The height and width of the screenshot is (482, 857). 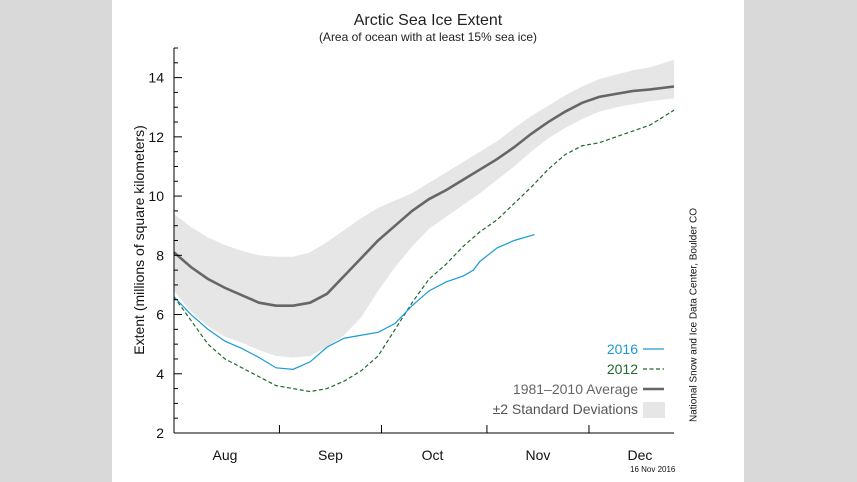 What do you see at coordinates (156, 78) in the screenshot?
I see `y-tick-label: 14` at bounding box center [156, 78].